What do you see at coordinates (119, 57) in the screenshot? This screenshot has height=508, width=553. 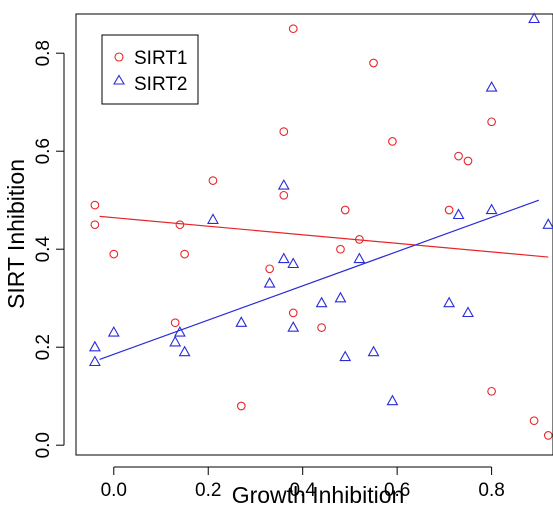 I see `legend-marker-sirt1` at bounding box center [119, 57].